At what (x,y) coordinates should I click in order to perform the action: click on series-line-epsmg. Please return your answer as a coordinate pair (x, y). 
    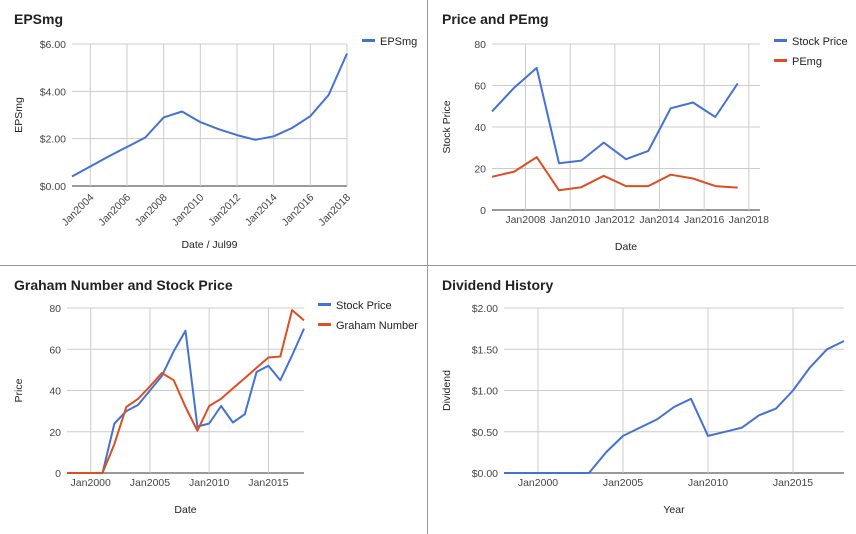
    Looking at the image, I should click on (209, 115).